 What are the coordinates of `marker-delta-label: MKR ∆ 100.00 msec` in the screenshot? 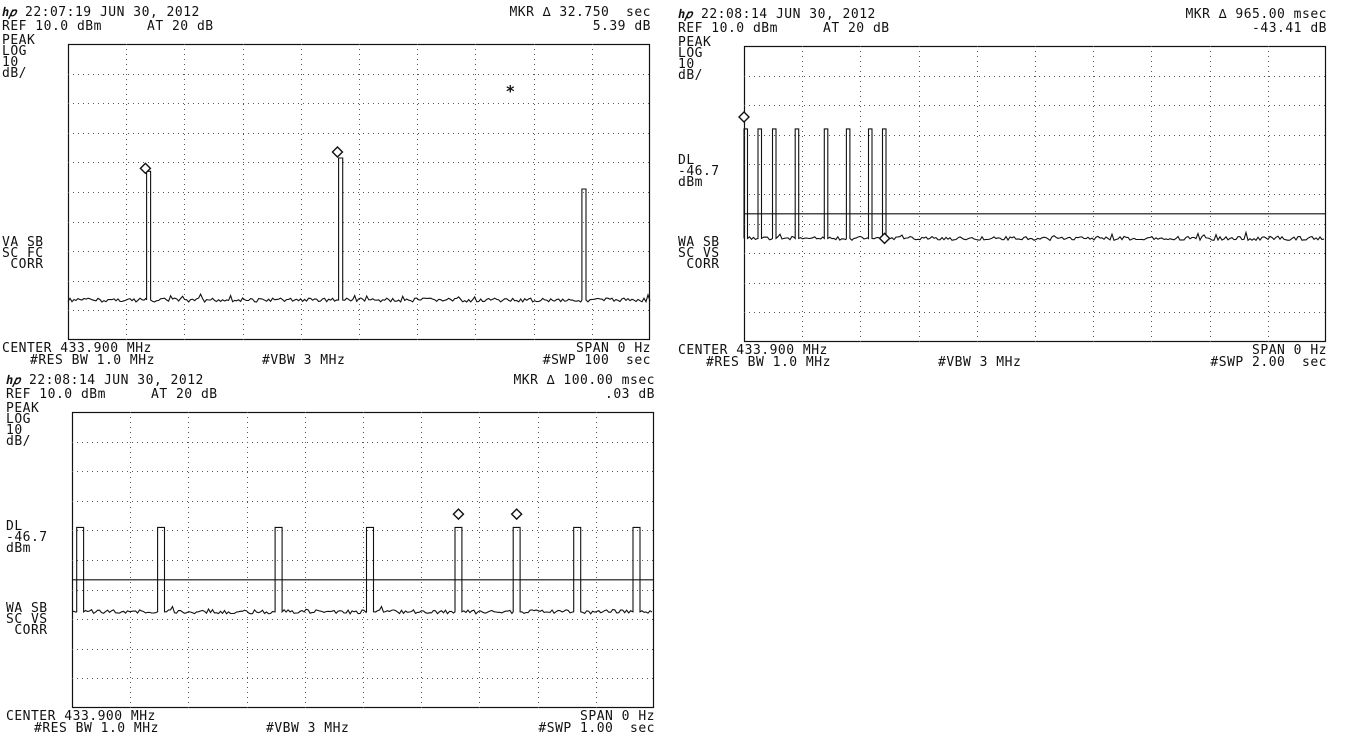 It's located at (584, 380).